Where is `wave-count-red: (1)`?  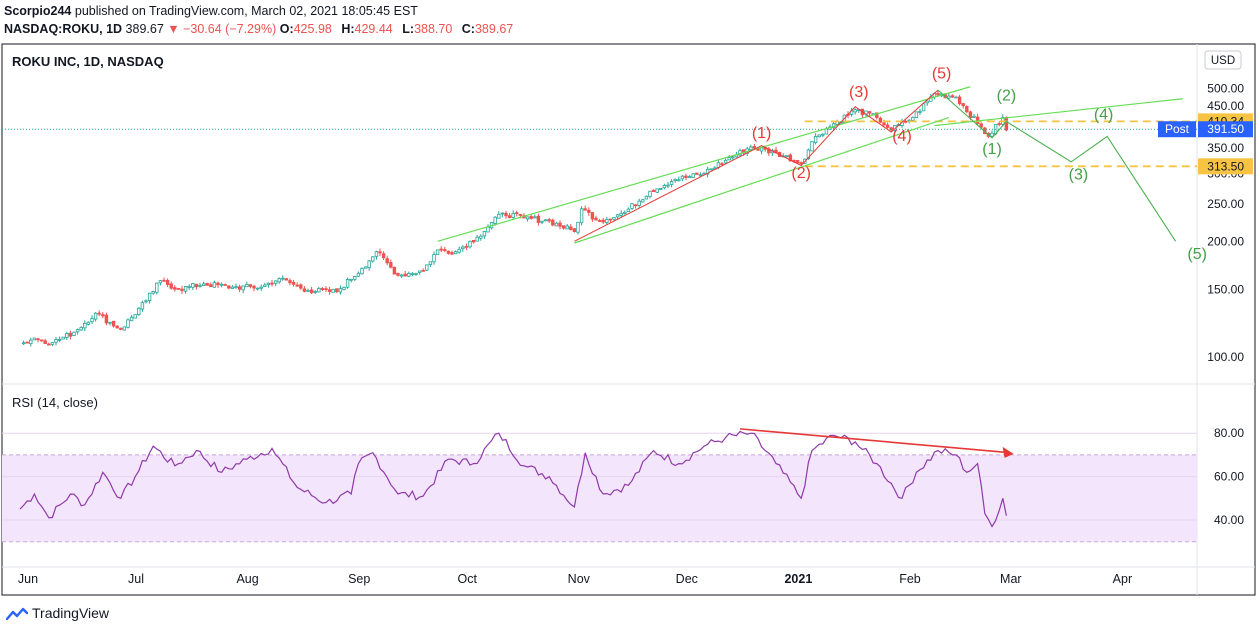 wave-count-red: (1) is located at coordinates (762, 133).